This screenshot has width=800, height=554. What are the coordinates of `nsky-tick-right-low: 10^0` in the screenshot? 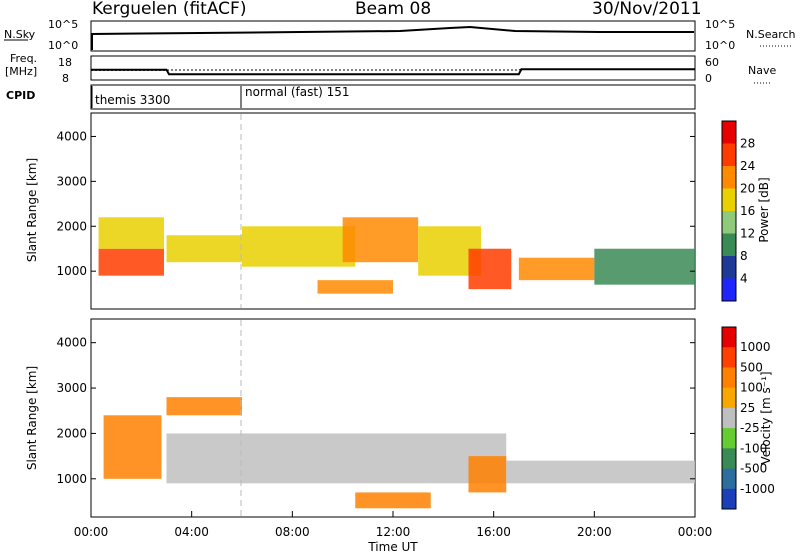 It's located at (720, 45).